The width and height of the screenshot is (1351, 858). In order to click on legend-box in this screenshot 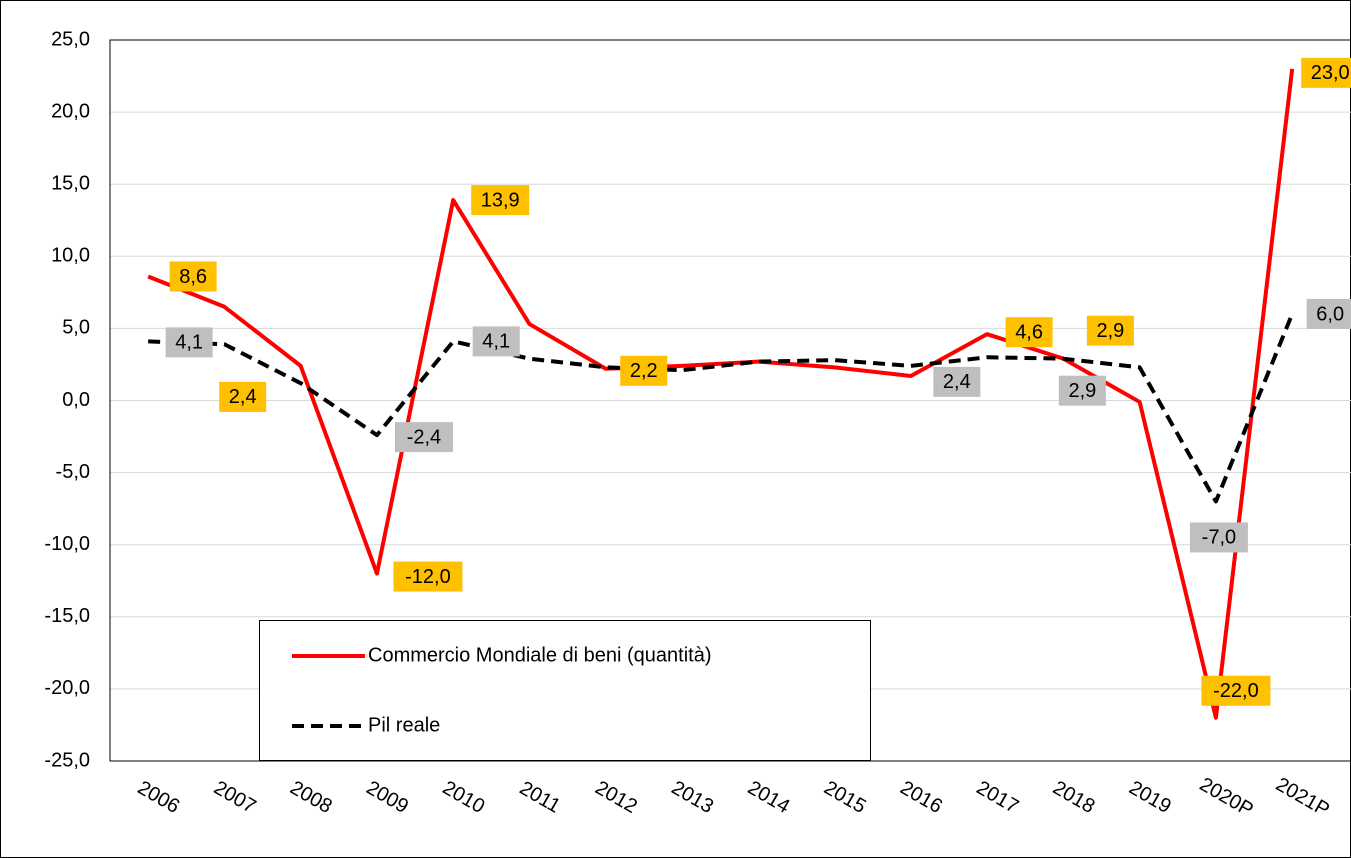, I will do `click(565, 690)`.